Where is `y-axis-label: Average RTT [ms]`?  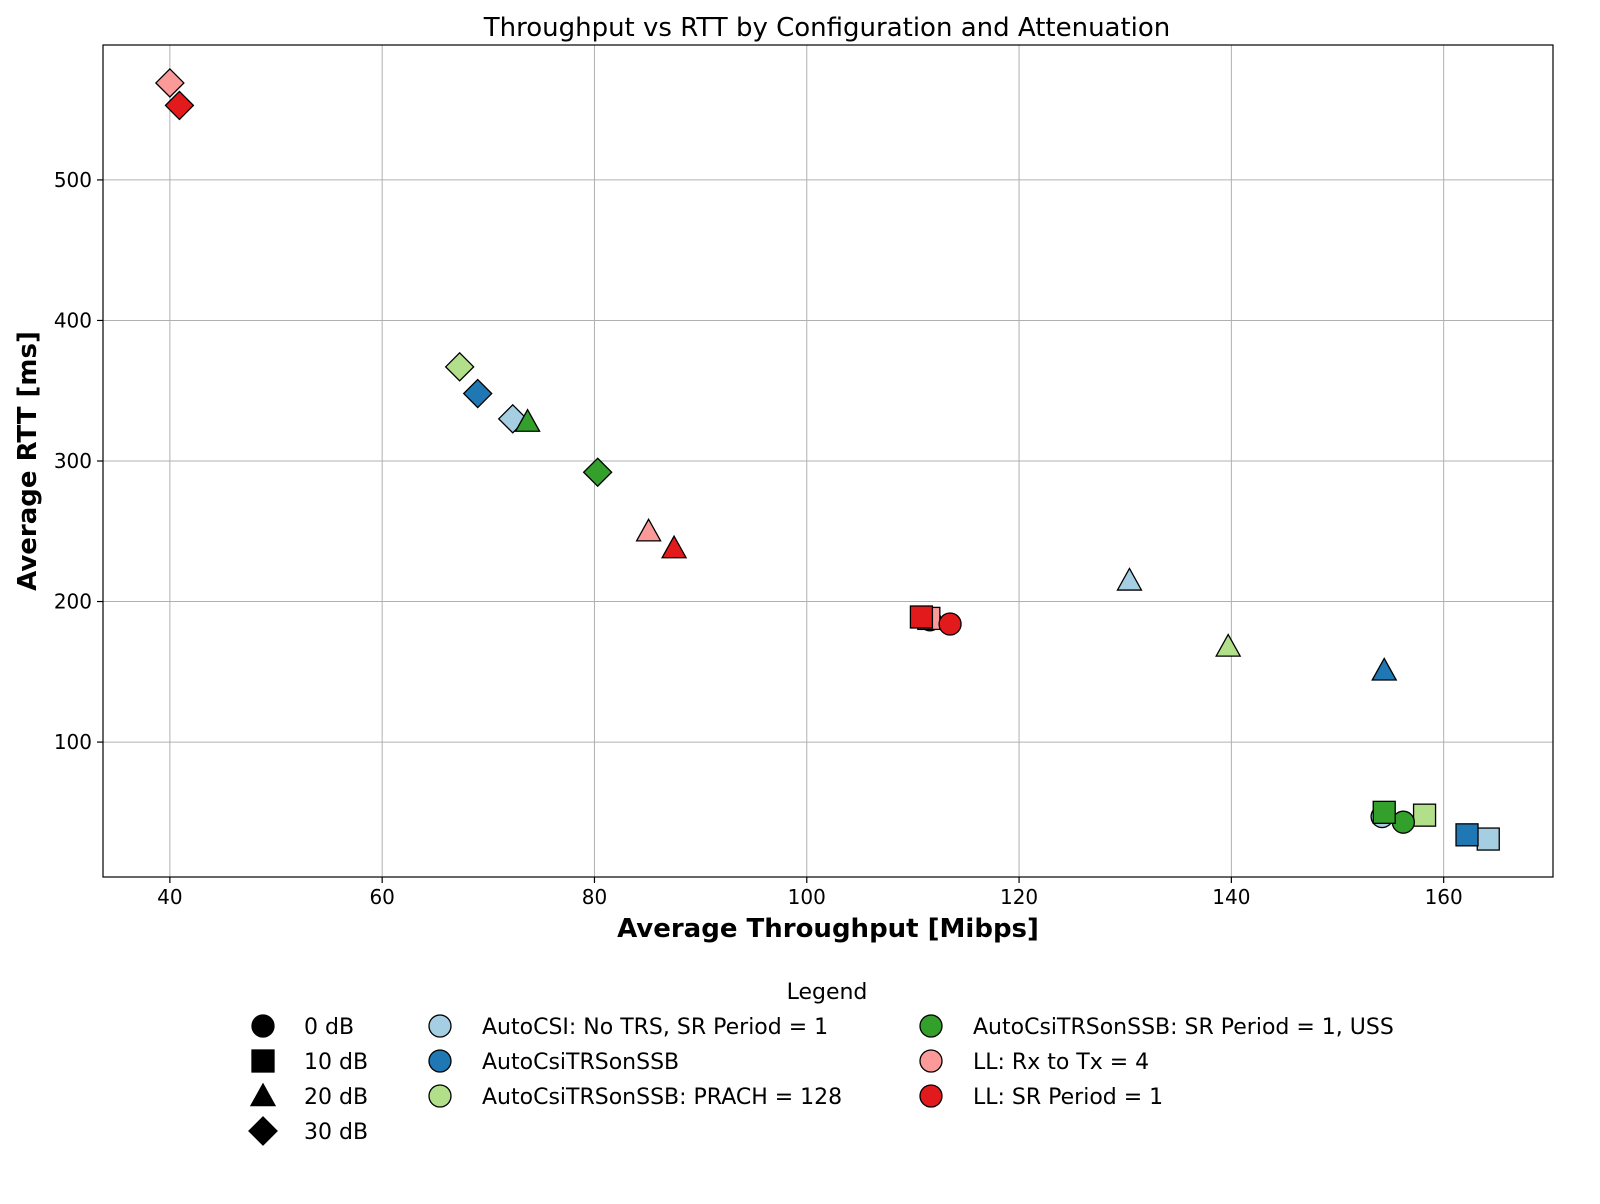
y-axis-label: Average RTT [ms] is located at coordinates (28, 461).